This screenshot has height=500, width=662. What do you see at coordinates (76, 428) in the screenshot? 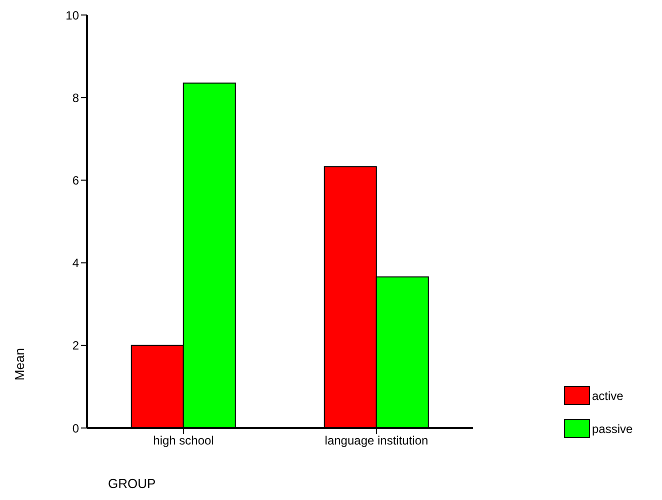
I see `y-tick-label: 0` at bounding box center [76, 428].